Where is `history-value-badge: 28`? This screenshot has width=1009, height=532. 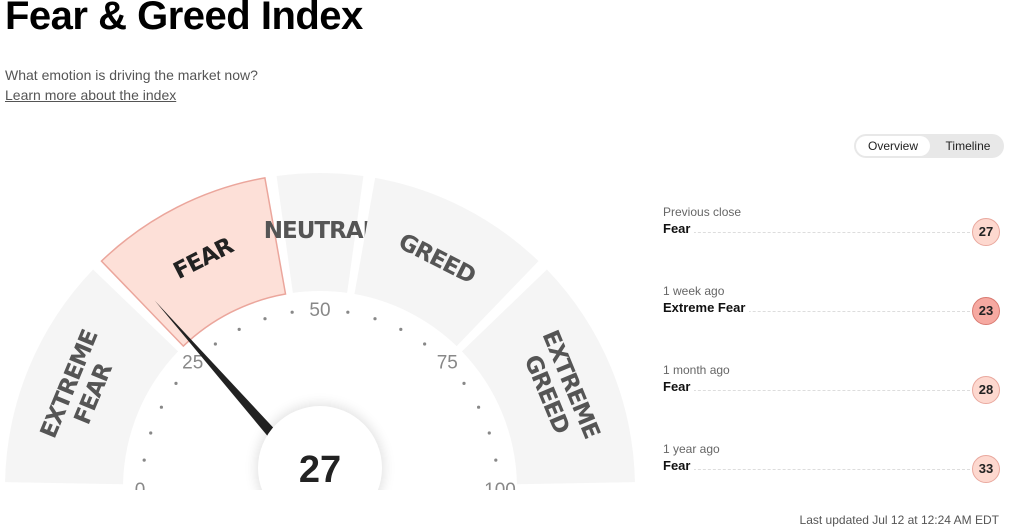
history-value-badge: 28 is located at coordinates (986, 390).